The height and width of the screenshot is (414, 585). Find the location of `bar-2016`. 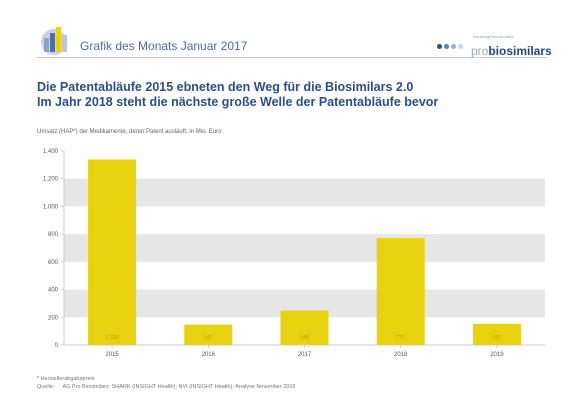

bar-2016 is located at coordinates (208, 334).